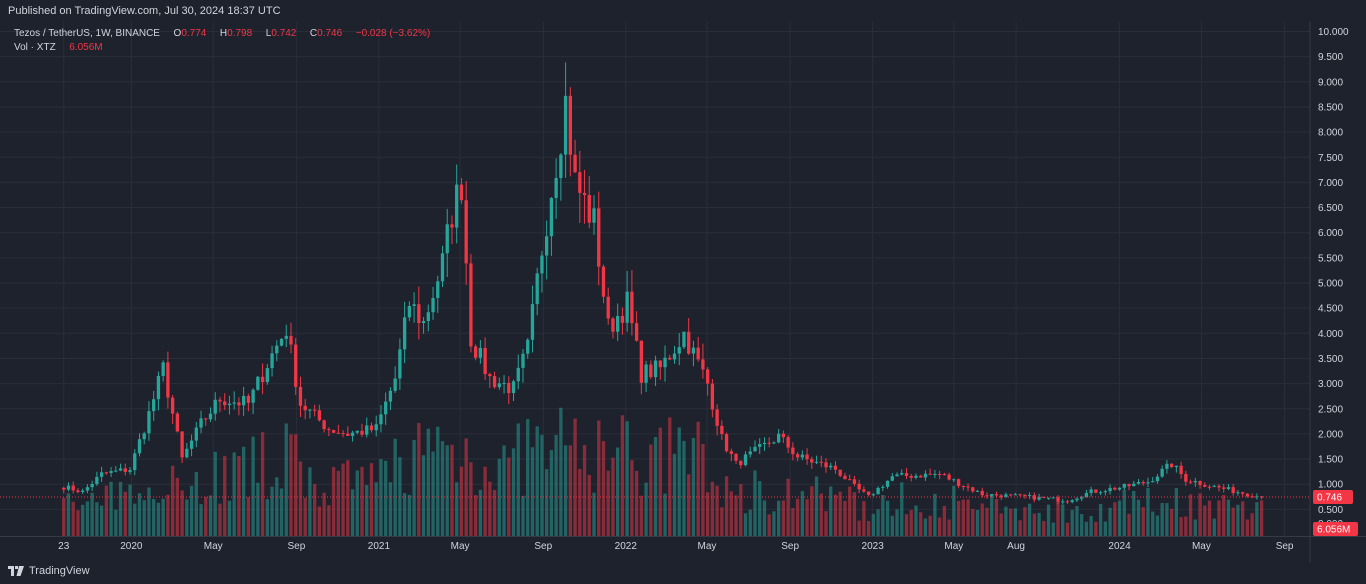 The image size is (1366, 584). I want to click on x-tick-label: Sep, so click(1285, 546).